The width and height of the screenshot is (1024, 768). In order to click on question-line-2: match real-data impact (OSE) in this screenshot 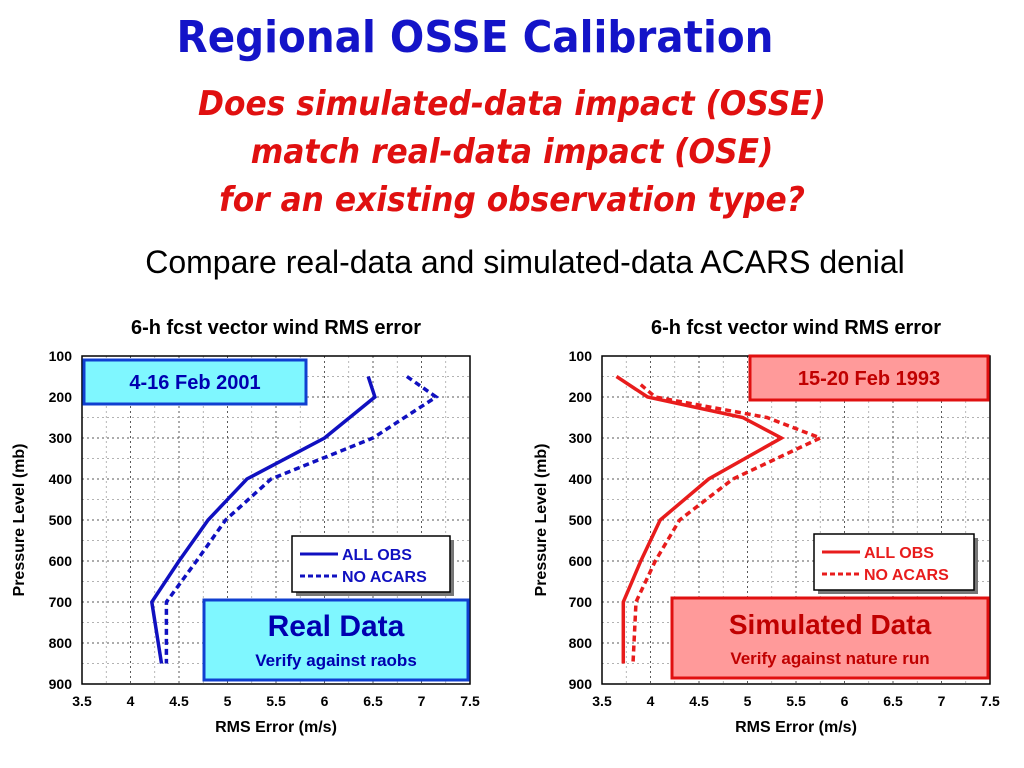, I will do `click(512, 152)`.